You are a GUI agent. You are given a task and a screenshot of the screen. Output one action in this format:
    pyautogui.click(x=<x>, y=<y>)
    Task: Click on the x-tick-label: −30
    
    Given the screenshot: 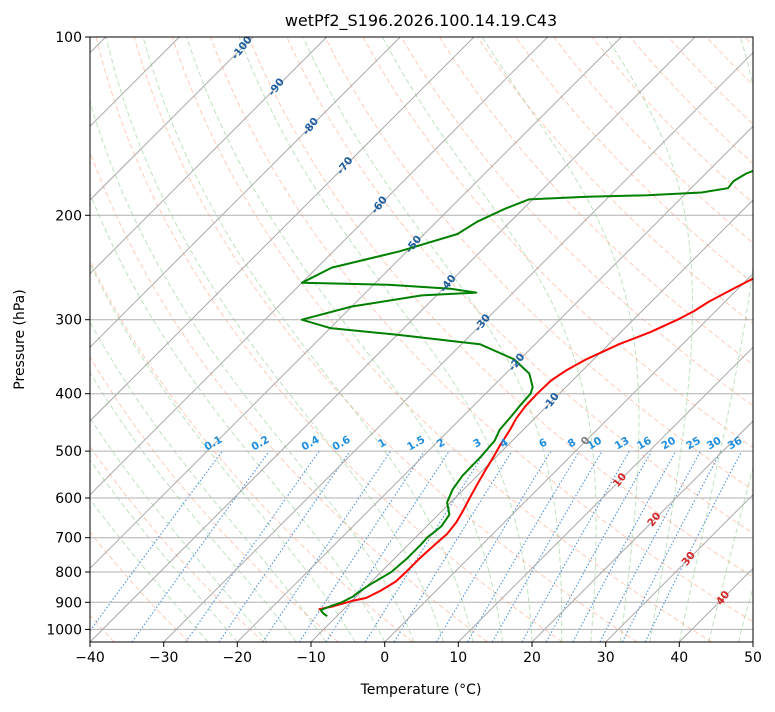 What is the action you would take?
    pyautogui.click(x=164, y=658)
    